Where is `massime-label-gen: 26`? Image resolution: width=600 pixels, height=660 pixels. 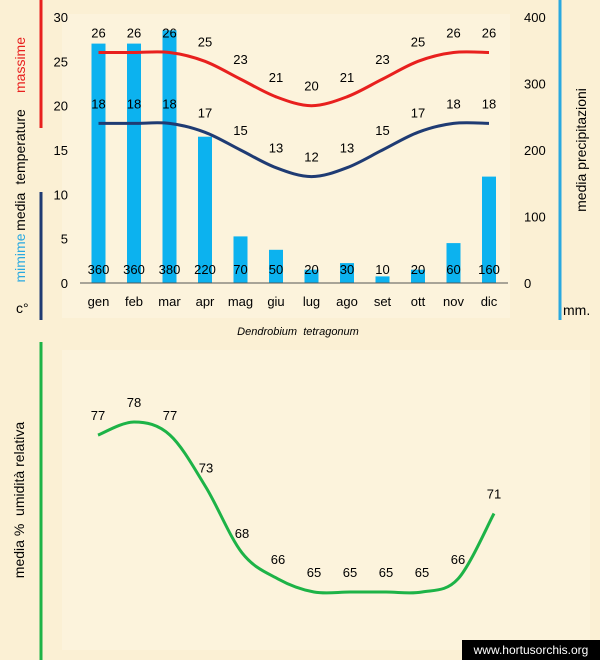 massime-label-gen: 26 is located at coordinates (98, 33).